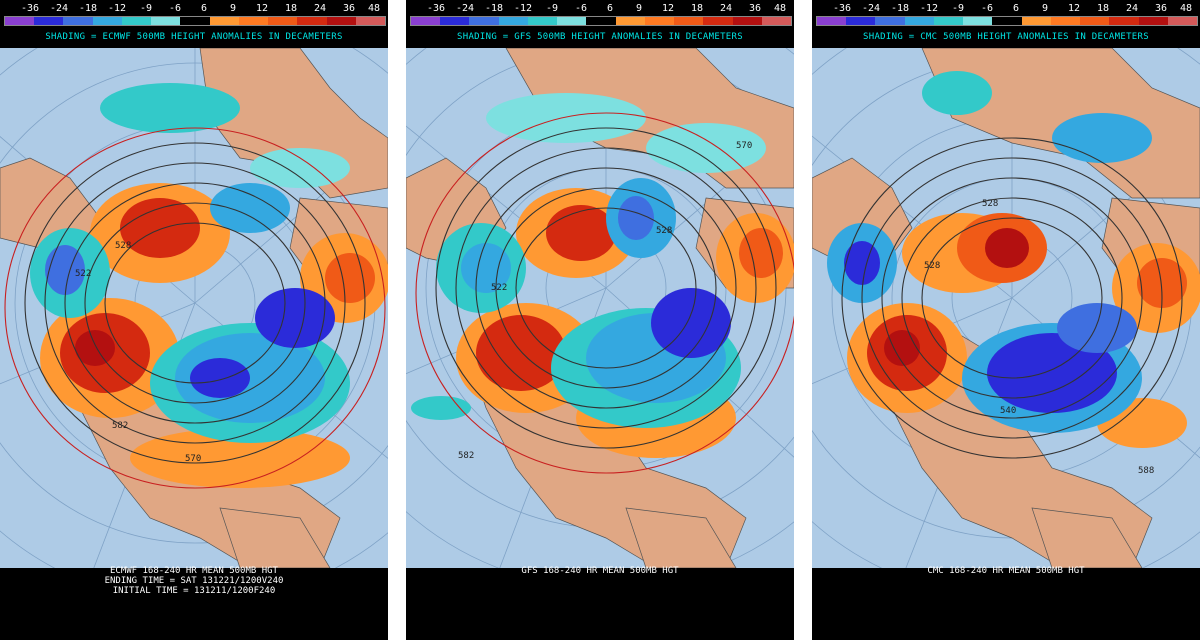 This screenshot has width=1200, height=640. What do you see at coordinates (194, 591) in the screenshot?
I see `footer-line: INITIAL TIME = 131211/1200F240` at bounding box center [194, 591].